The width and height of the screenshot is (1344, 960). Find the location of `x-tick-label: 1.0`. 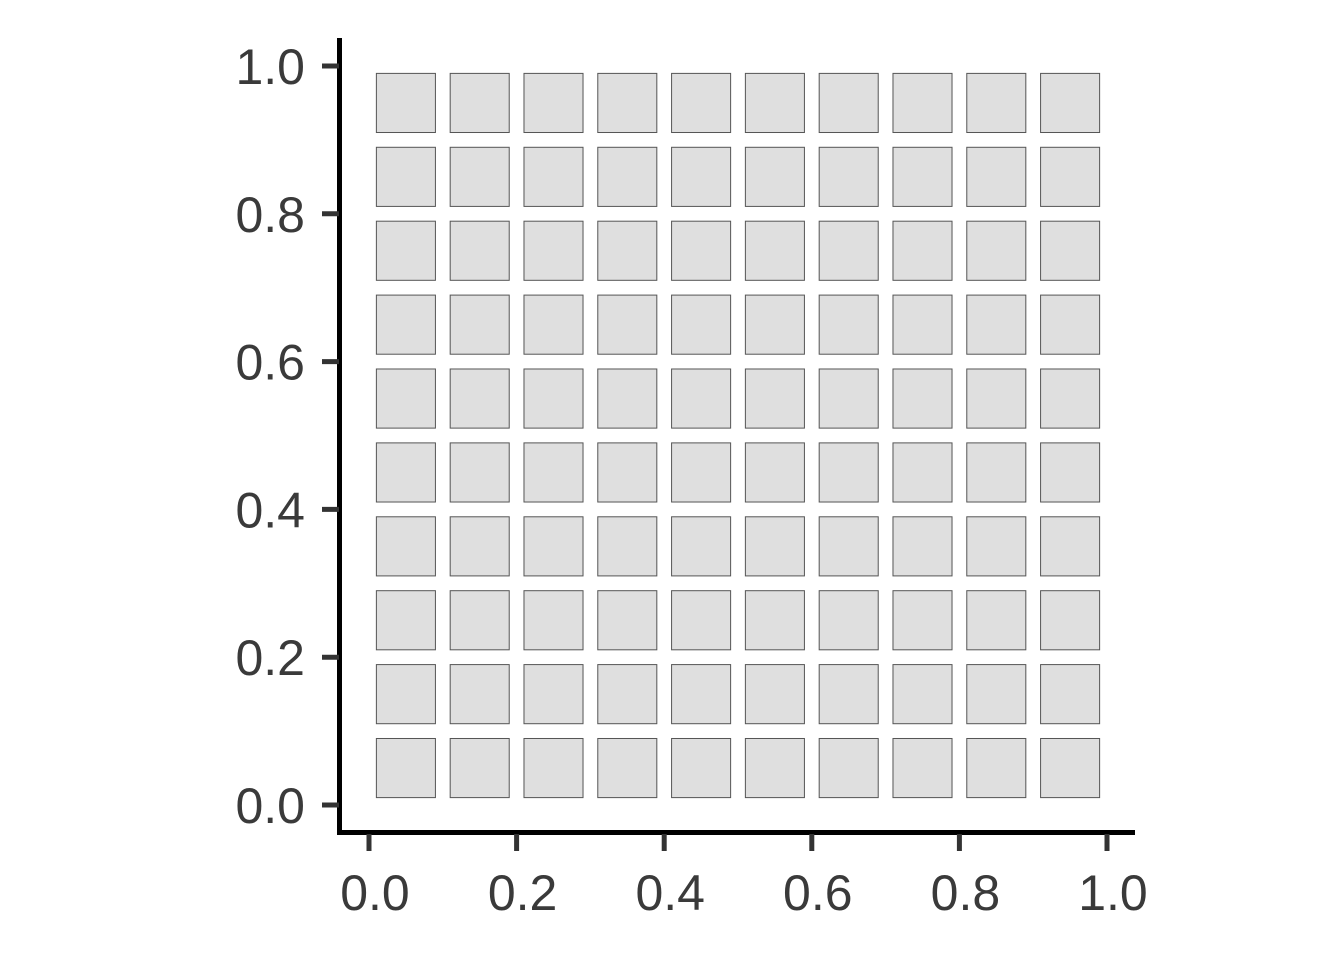

x-tick-label: 1.0 is located at coordinates (1113, 893).